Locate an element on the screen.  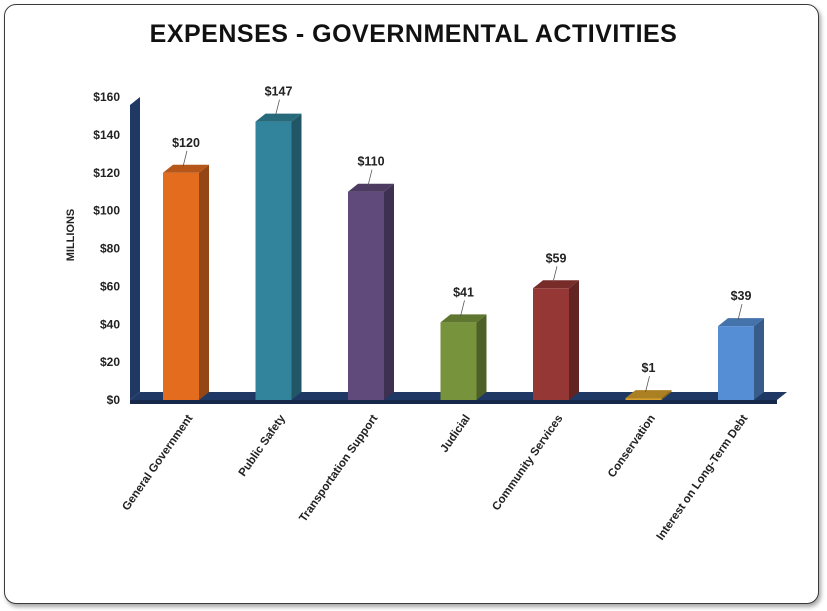
y-tick-label: $60 is located at coordinates (110, 286).